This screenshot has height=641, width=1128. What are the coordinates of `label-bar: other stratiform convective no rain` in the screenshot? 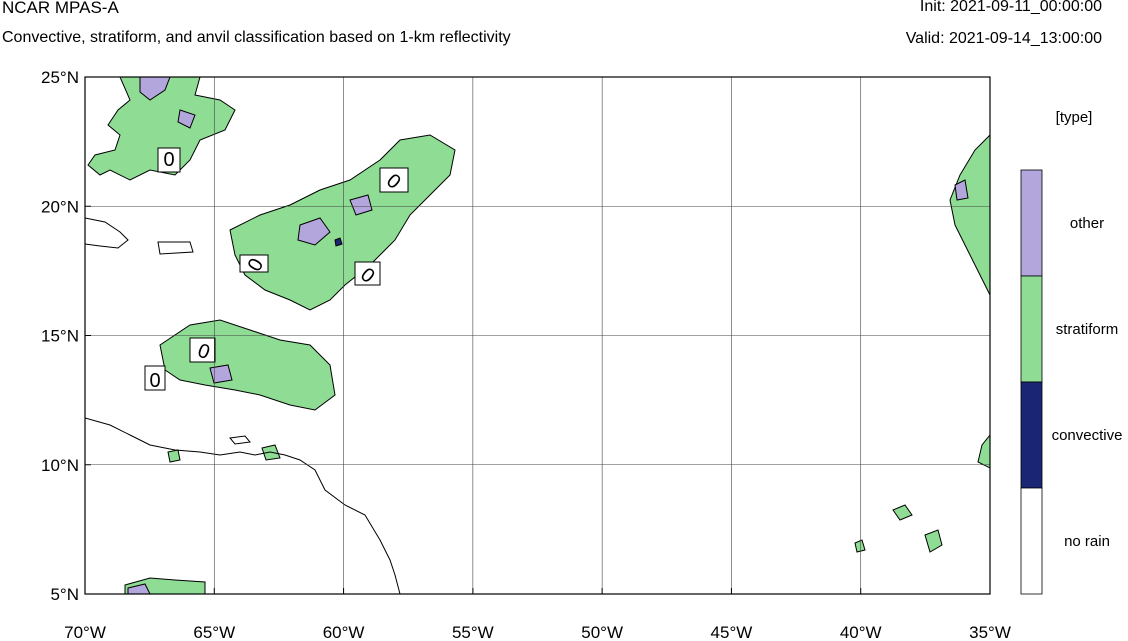 It's located at (1071, 382).